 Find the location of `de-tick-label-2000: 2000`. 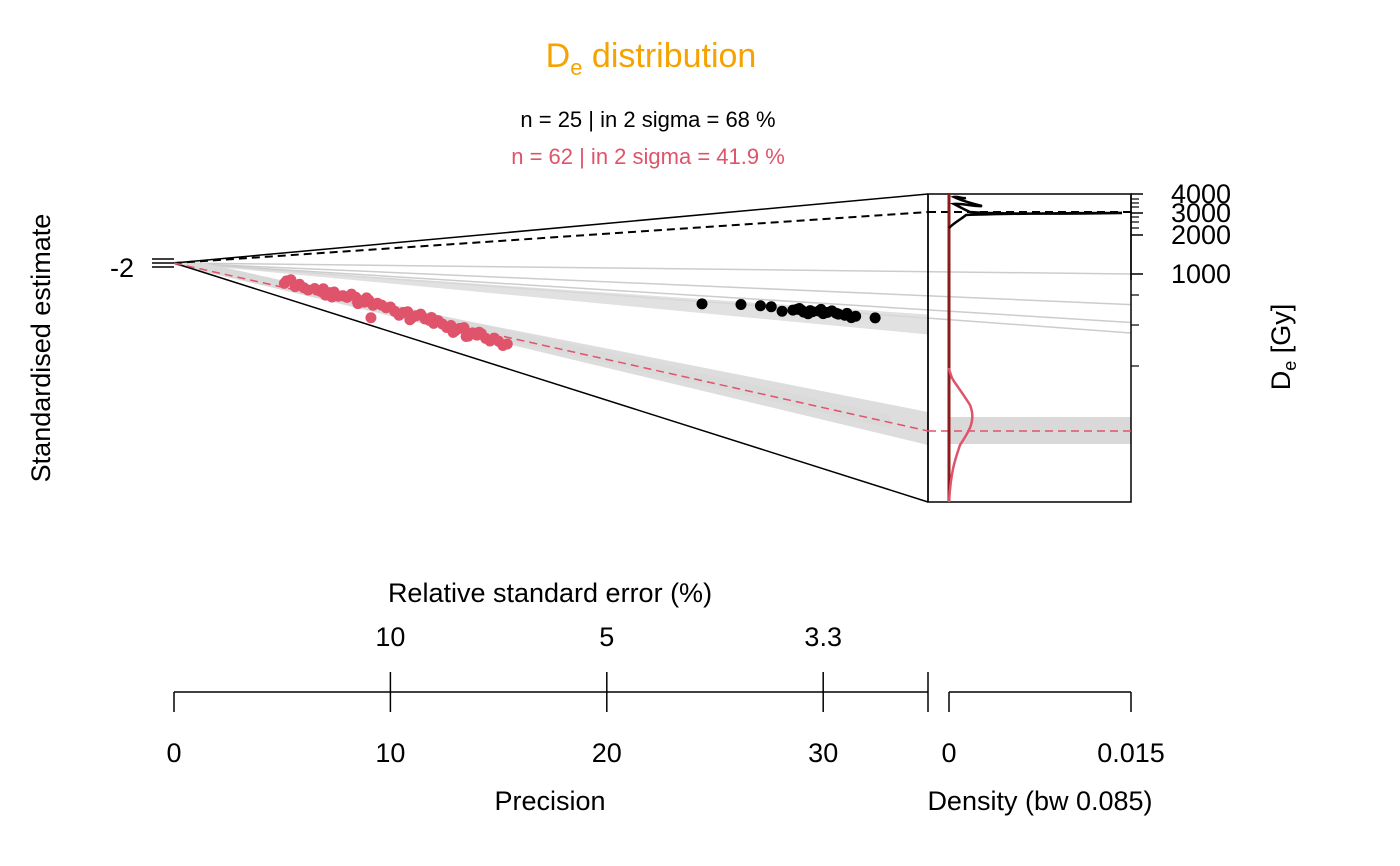

de-tick-label-2000: 2000 is located at coordinates (1201, 235).